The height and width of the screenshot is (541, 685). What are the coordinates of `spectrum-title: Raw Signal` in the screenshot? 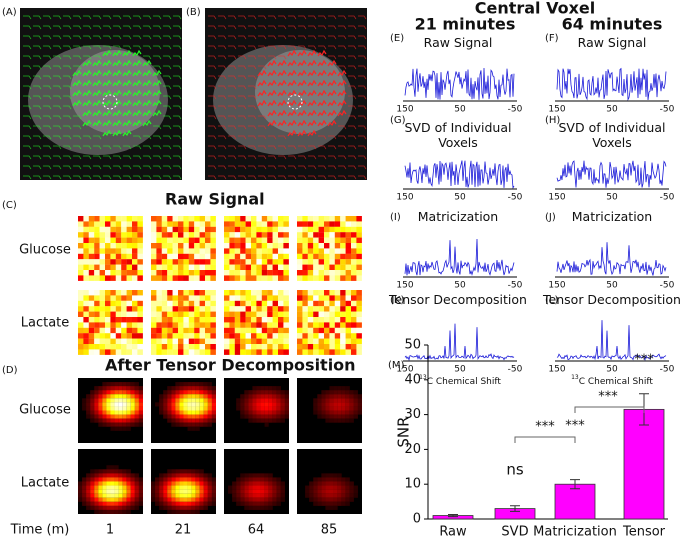 It's located at (458, 42).